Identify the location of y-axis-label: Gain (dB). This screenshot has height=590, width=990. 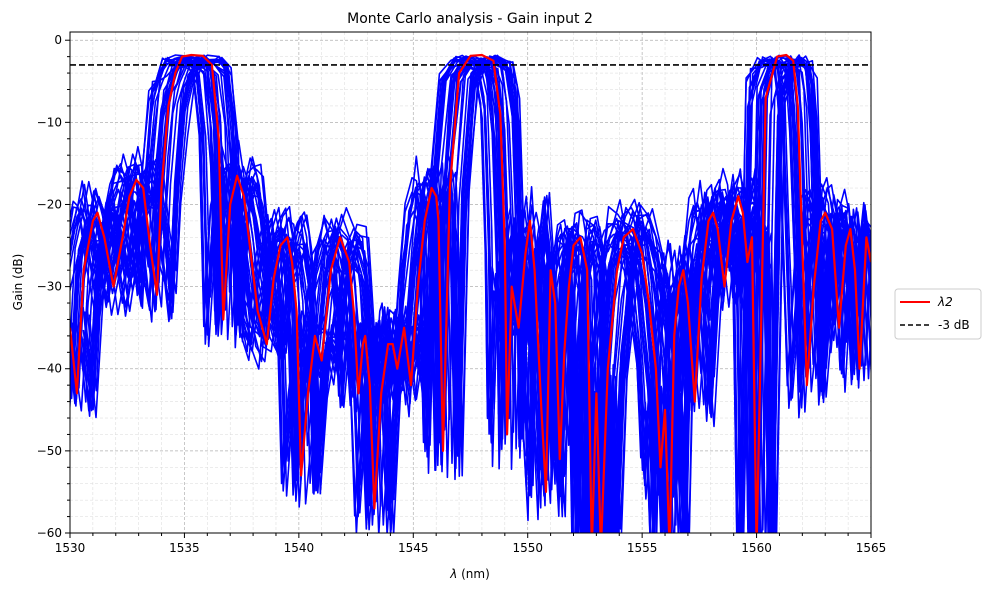
(18, 282).